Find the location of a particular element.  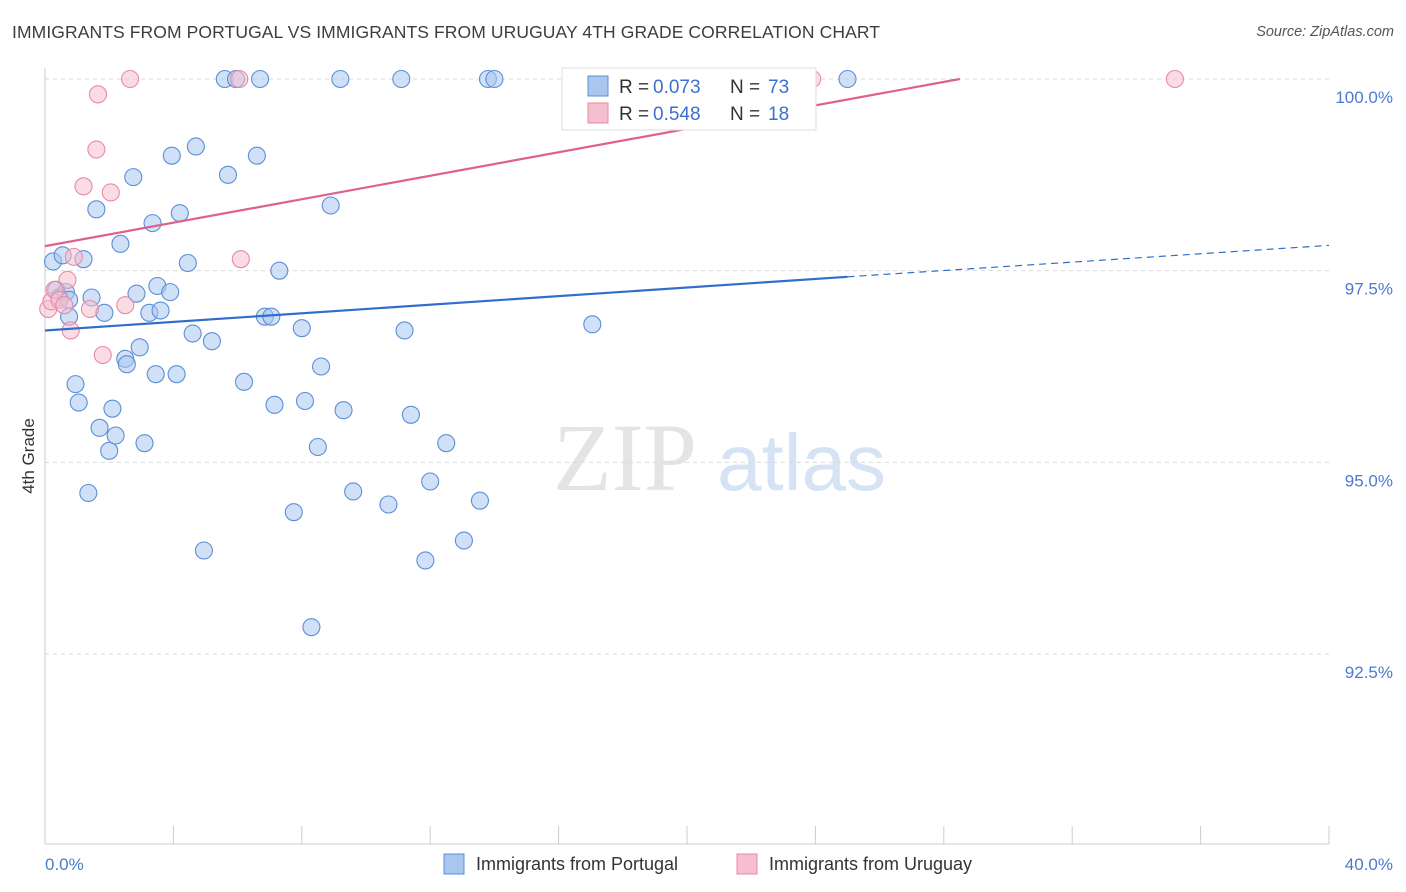

legend-swatch-portugal is located at coordinates (598, 86).